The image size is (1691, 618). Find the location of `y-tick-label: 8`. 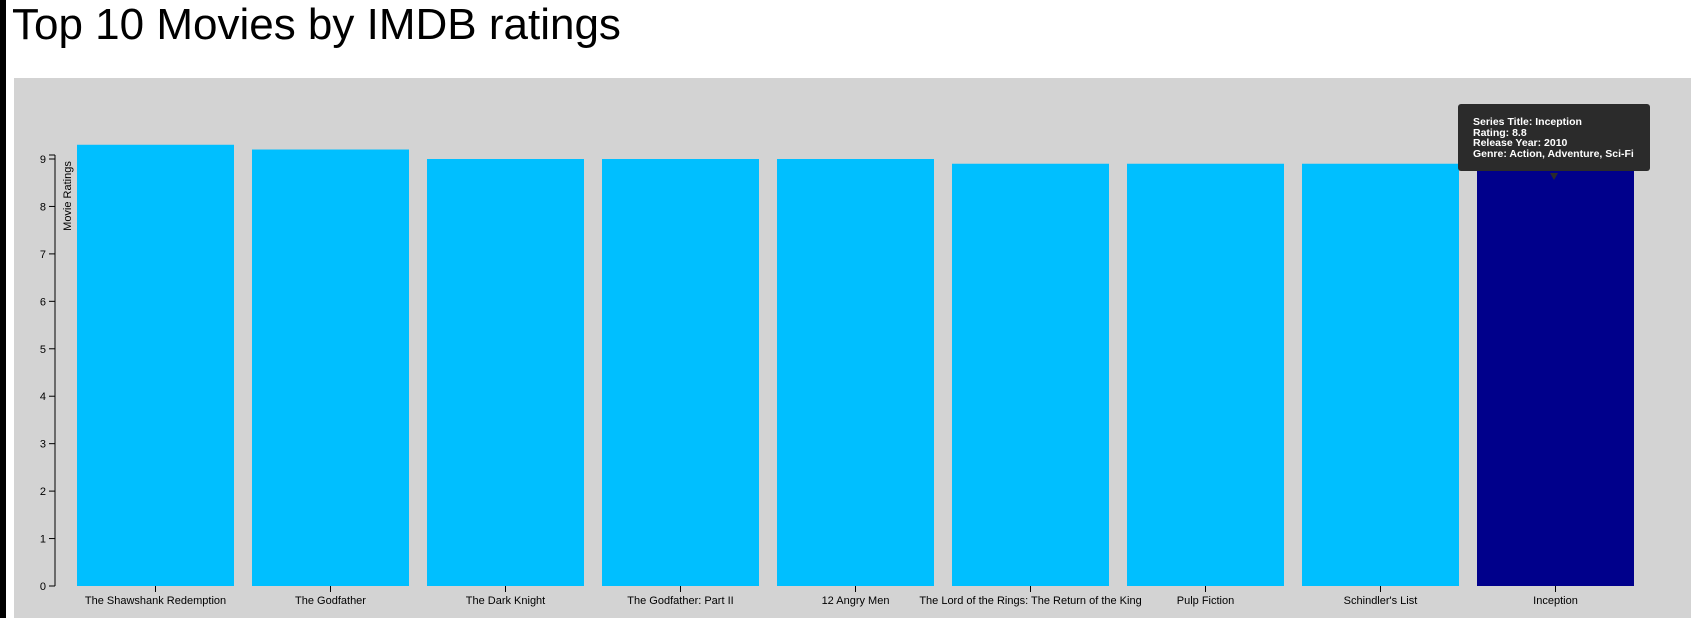

y-tick-label: 8 is located at coordinates (43, 207).